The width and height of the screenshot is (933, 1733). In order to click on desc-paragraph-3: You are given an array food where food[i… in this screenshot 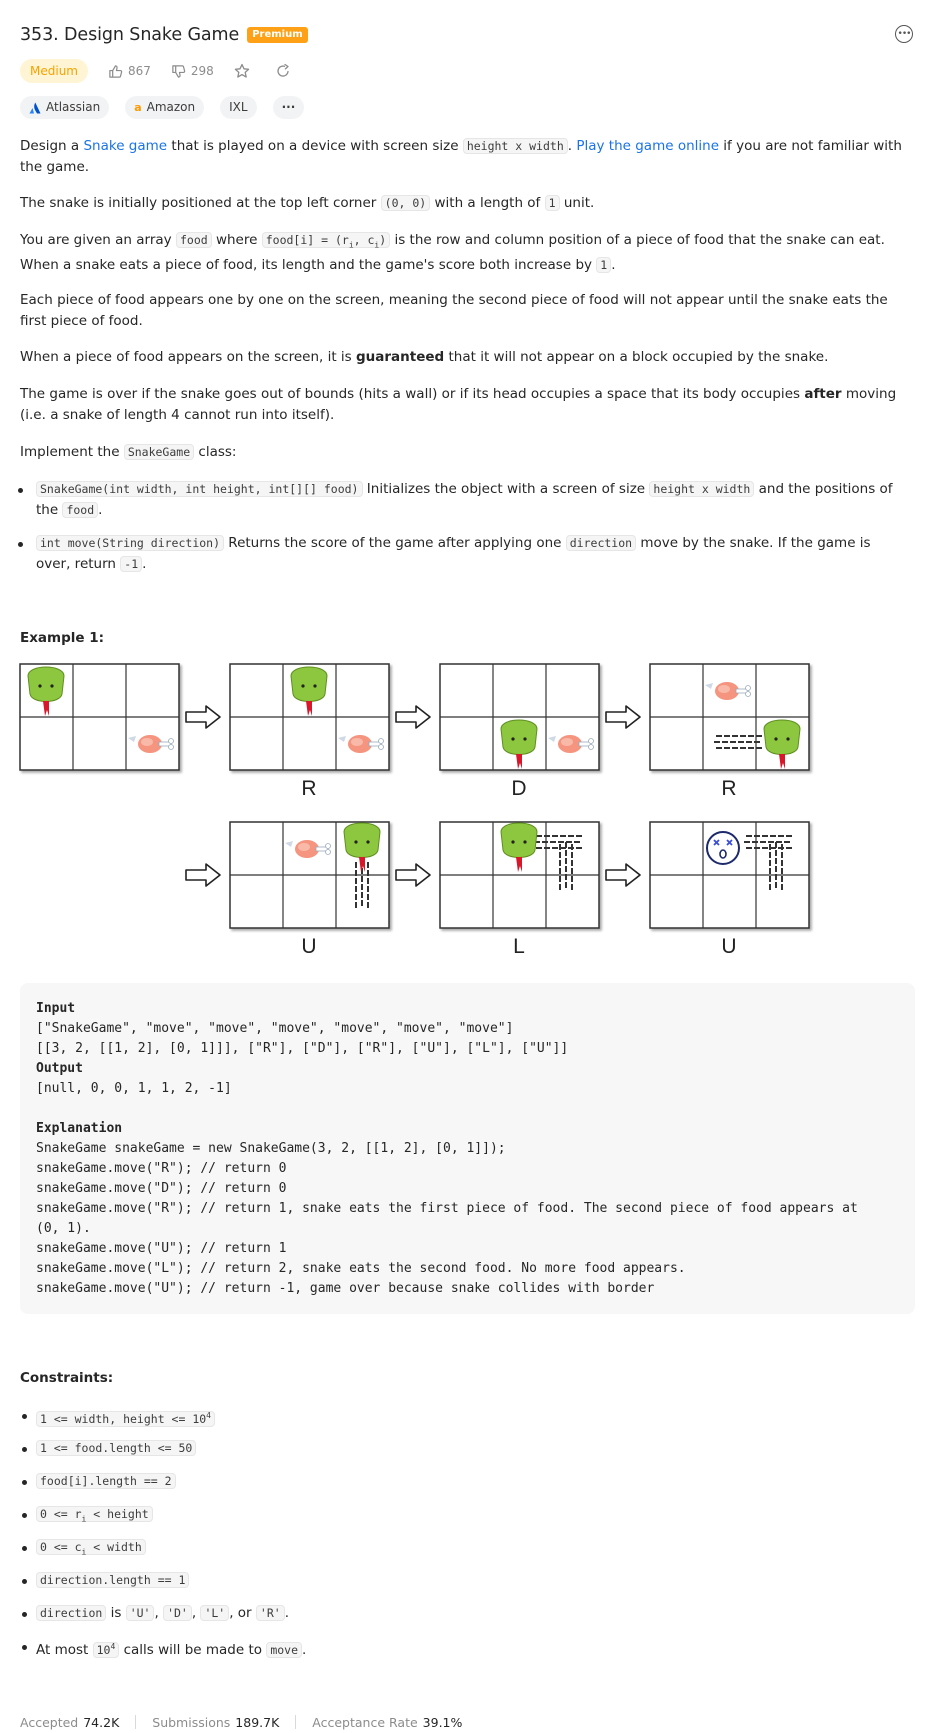, I will do `click(452, 253)`.